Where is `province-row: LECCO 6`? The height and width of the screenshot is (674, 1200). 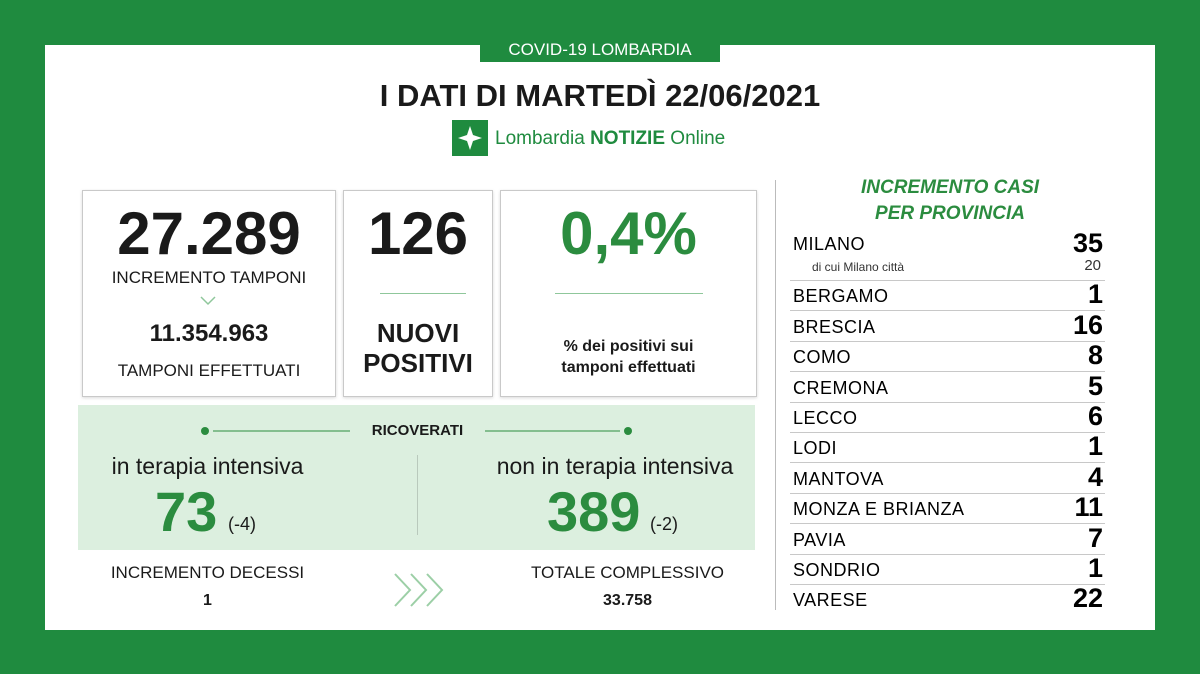 province-row: LECCO 6 is located at coordinates (947, 416).